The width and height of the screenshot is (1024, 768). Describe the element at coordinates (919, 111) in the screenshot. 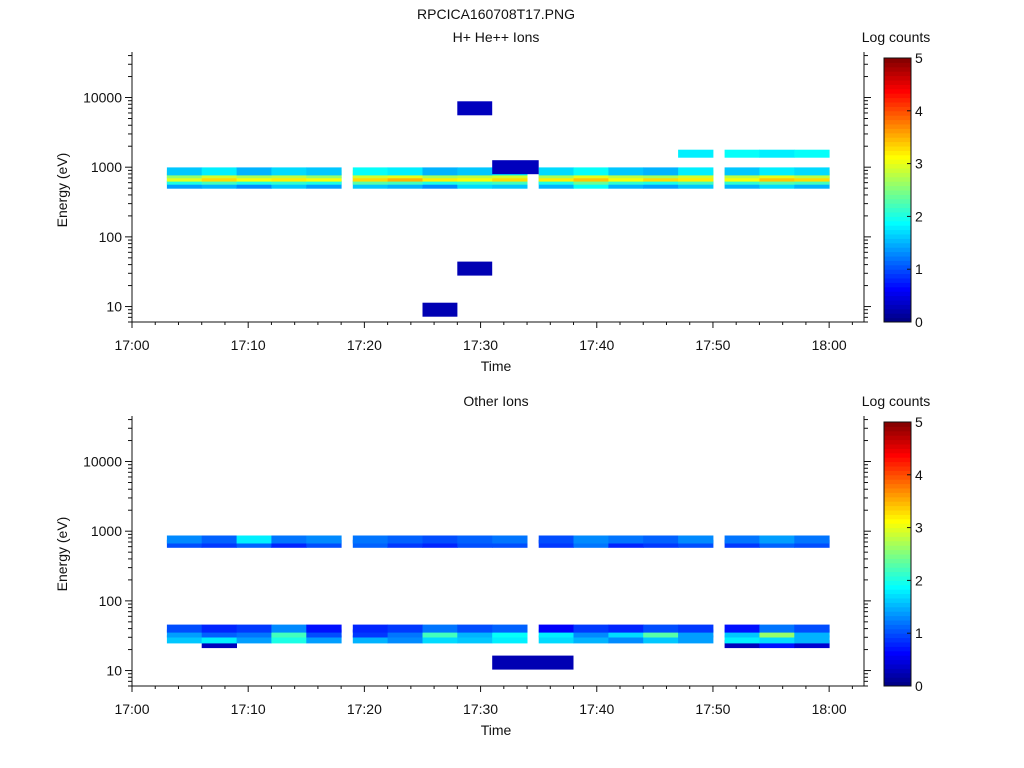

I see `colorbar-tick-label: 4` at that location.